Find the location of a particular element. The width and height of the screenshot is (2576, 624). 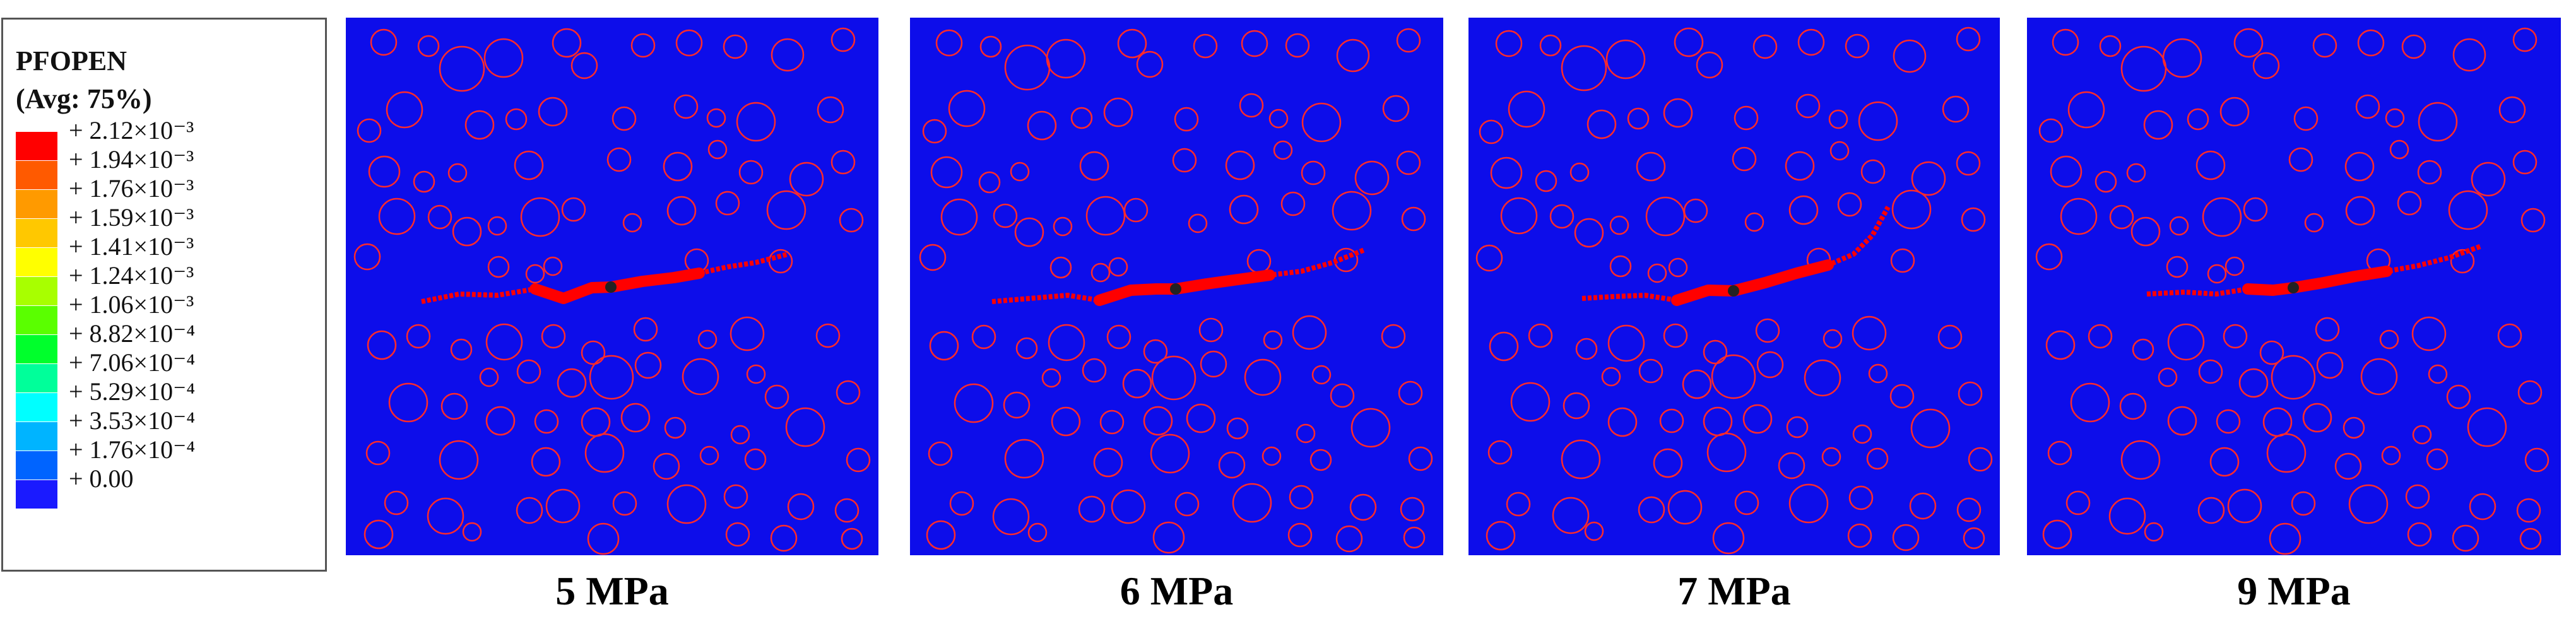

legend-level-label: + 8.82×10⁻⁴ is located at coordinates (132, 333).